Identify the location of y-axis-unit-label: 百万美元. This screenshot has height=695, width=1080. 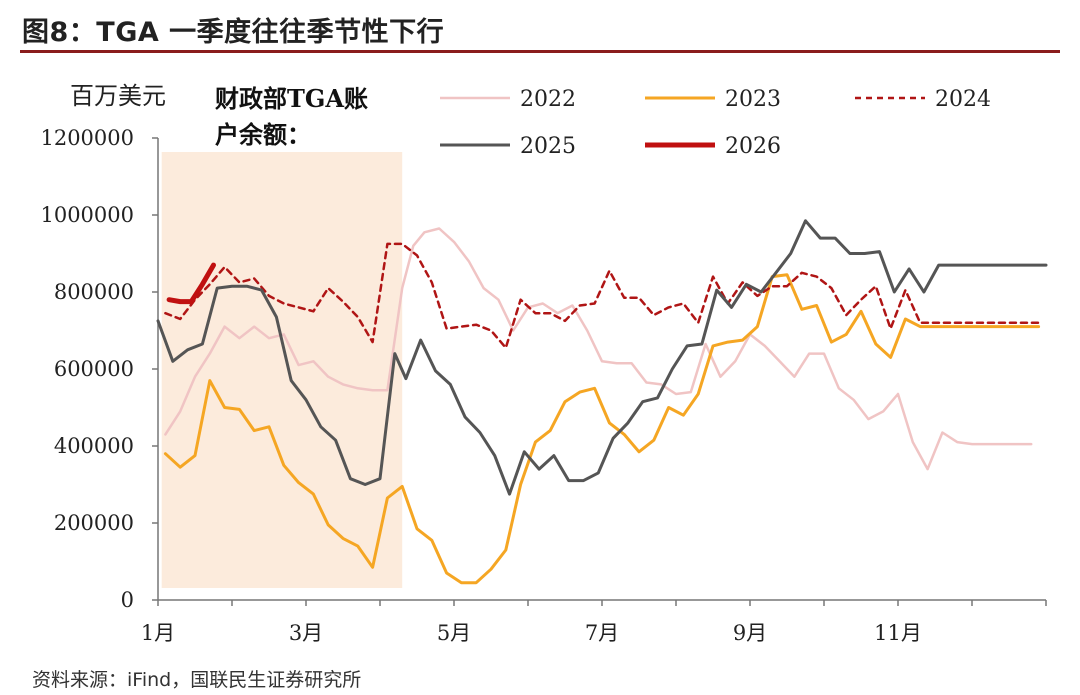
(118, 96).